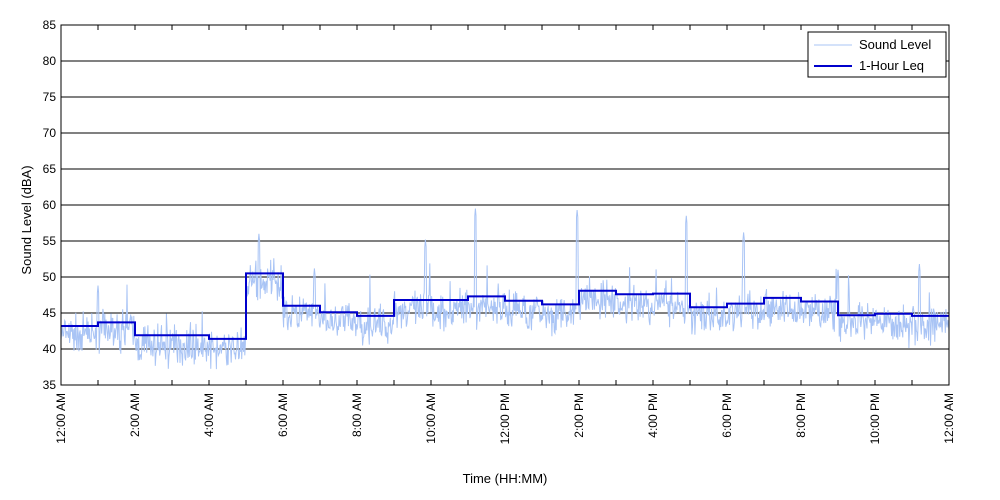 The image size is (1000, 500). I want to click on y-tick-label: 35, so click(50, 385).